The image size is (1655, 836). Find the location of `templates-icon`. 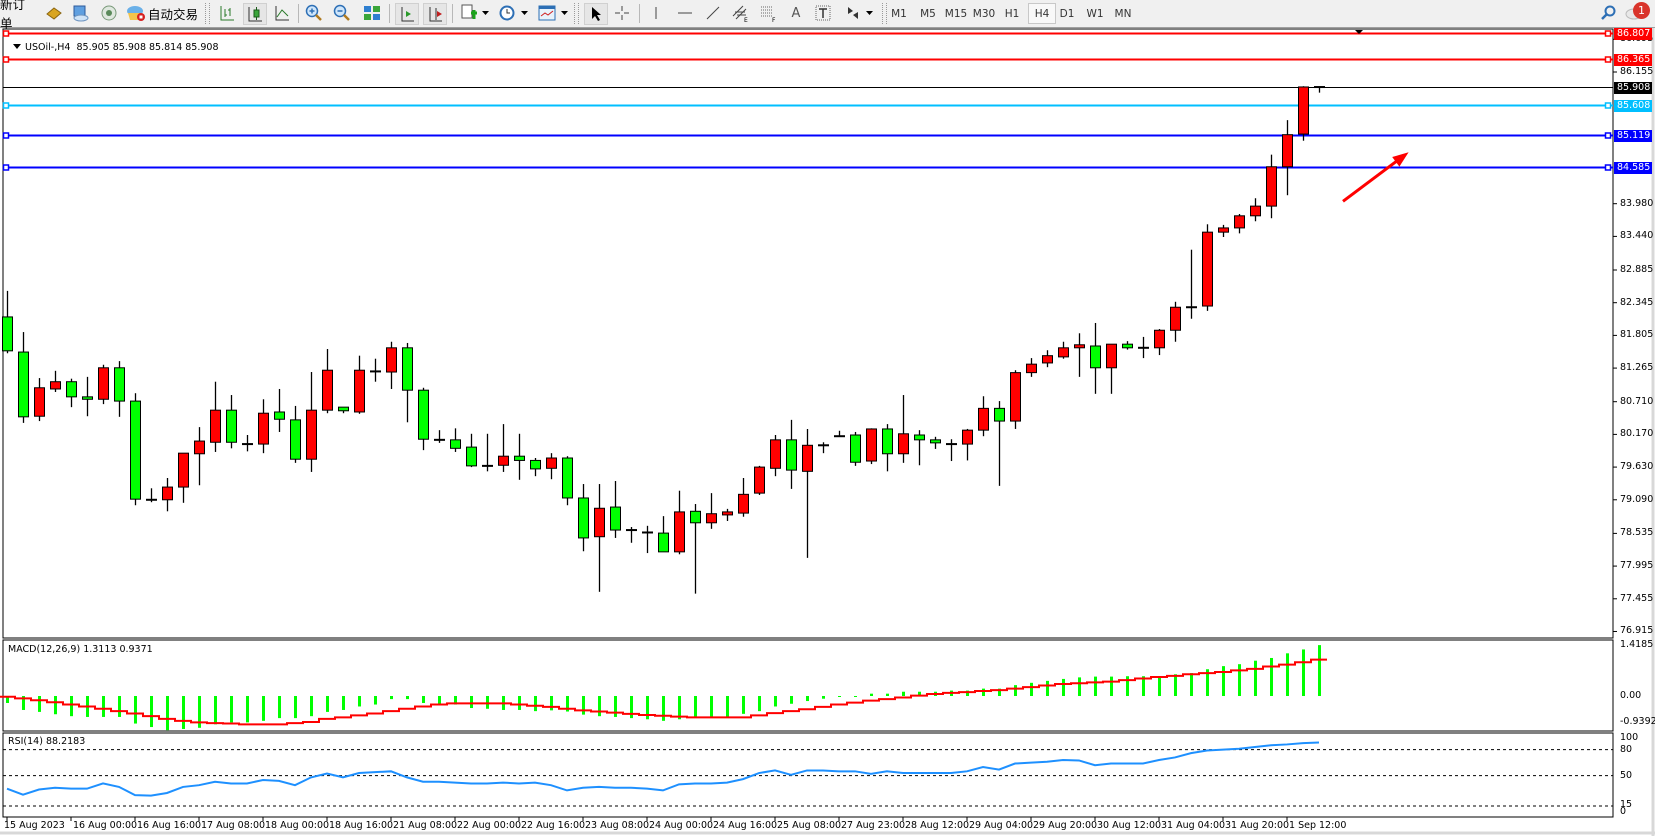

templates-icon is located at coordinates (547, 13).